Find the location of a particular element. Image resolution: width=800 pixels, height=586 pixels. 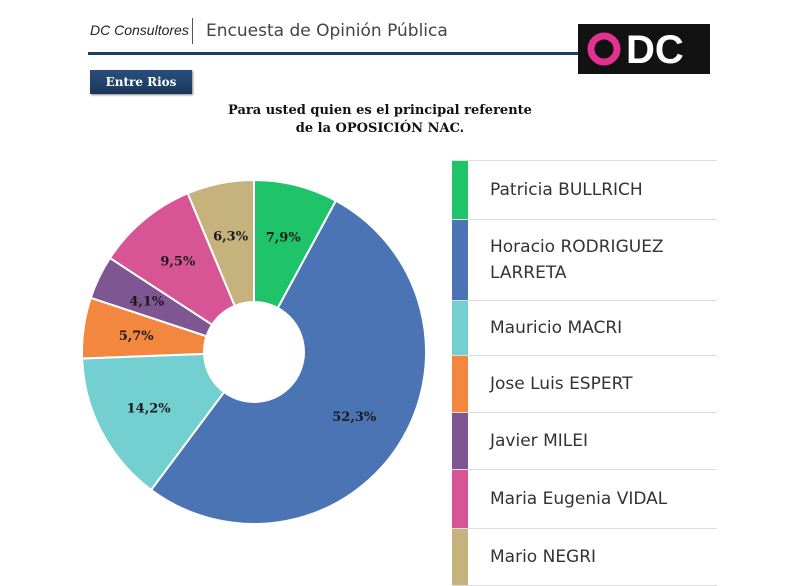

logo-text: DC is located at coordinates (655, 49).